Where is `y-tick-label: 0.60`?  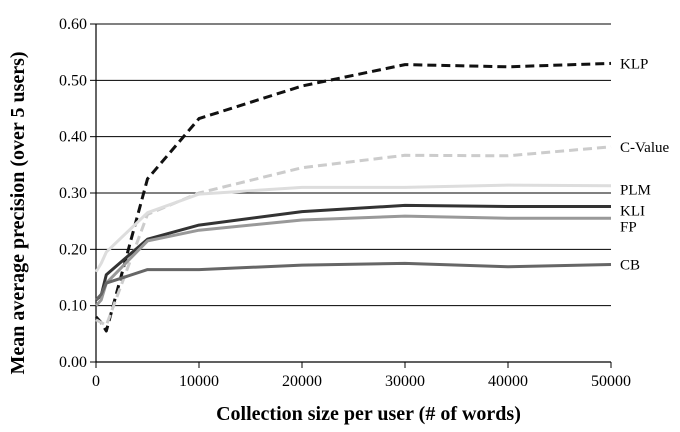 y-tick-label: 0.60 is located at coordinates (73, 24).